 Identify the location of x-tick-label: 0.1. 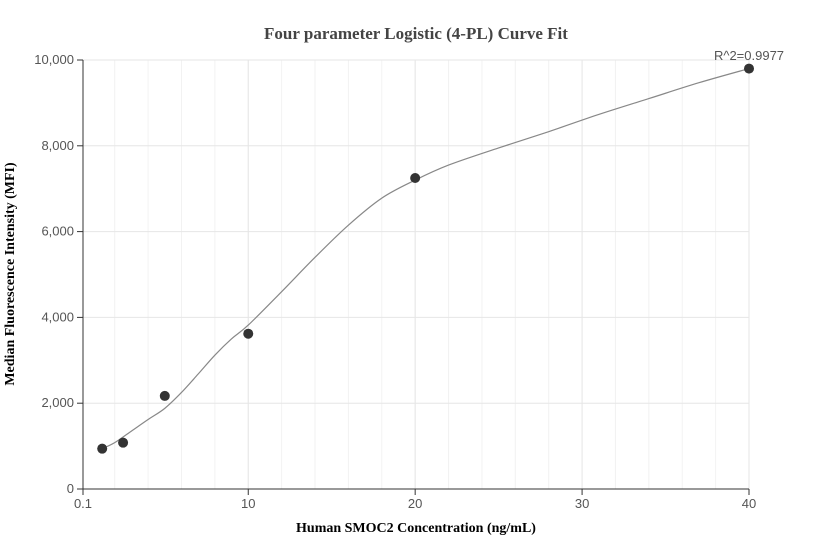
(83, 503).